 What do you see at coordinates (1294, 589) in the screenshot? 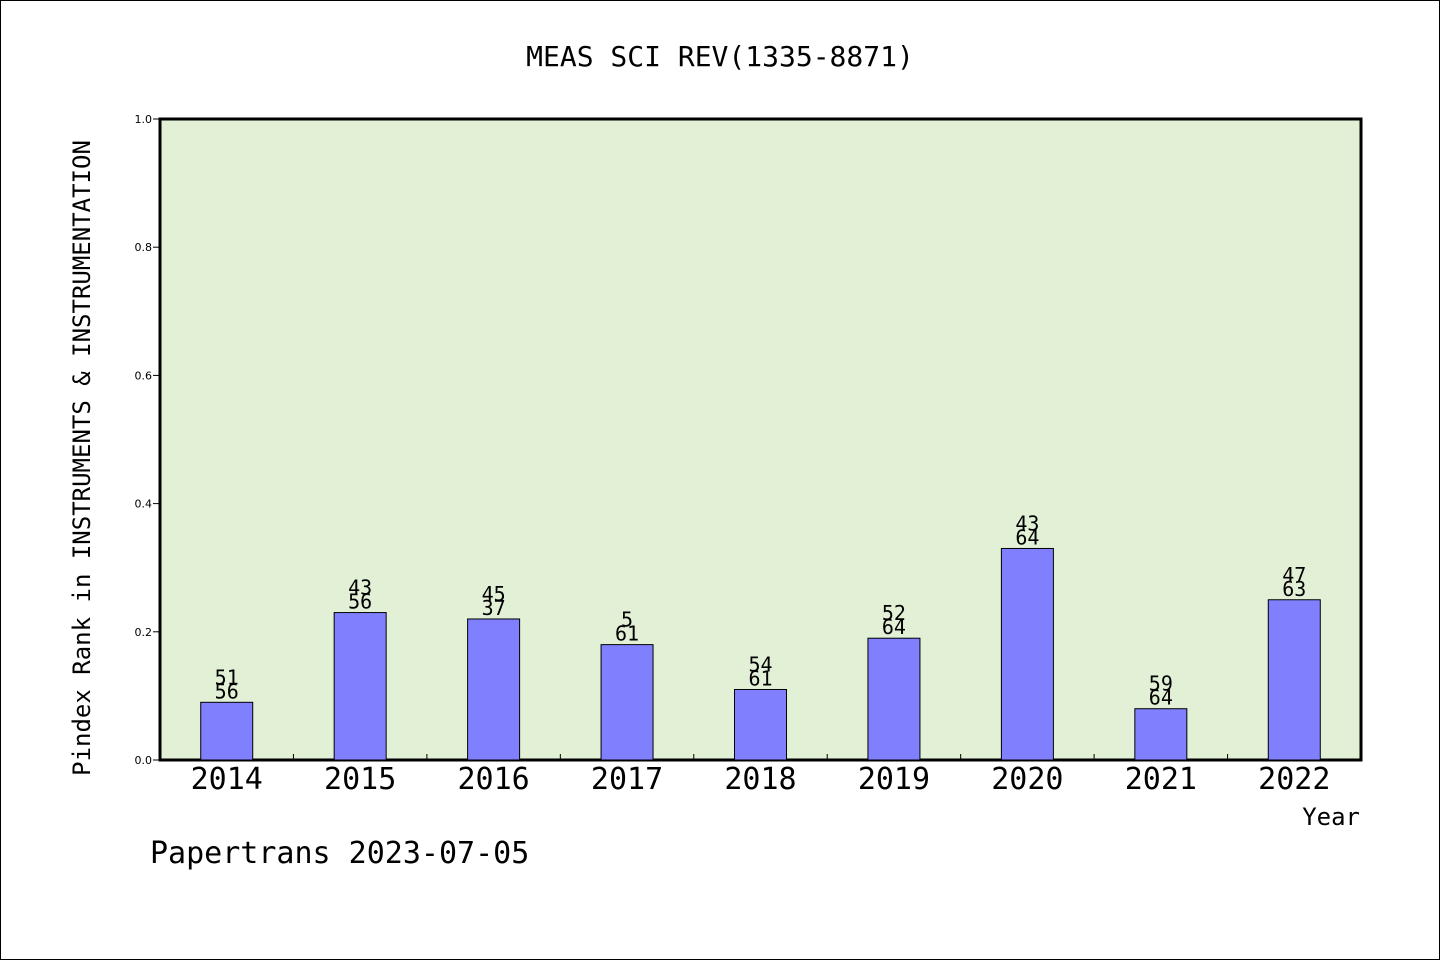
I see `bar-total-label: 63` at bounding box center [1294, 589].